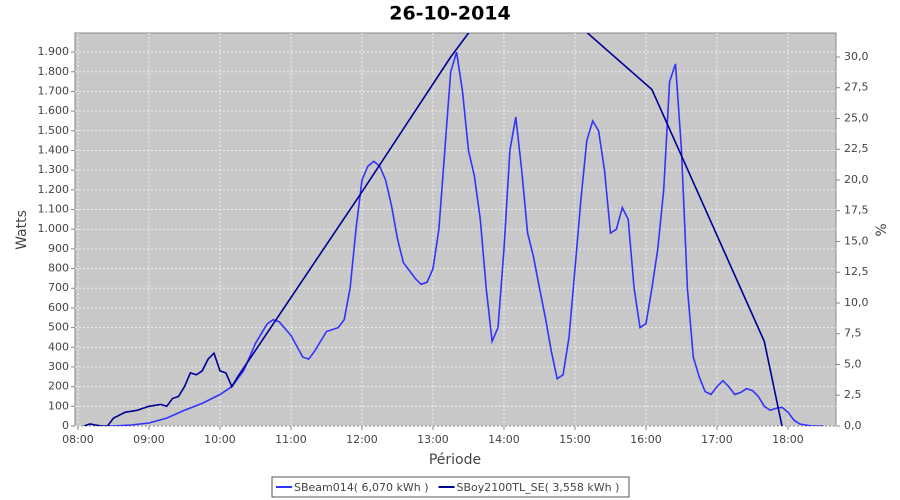 This screenshot has height=500, width=900. What do you see at coordinates (54, 149) in the screenshot?
I see `y-tick-label: 1.400` at bounding box center [54, 149].